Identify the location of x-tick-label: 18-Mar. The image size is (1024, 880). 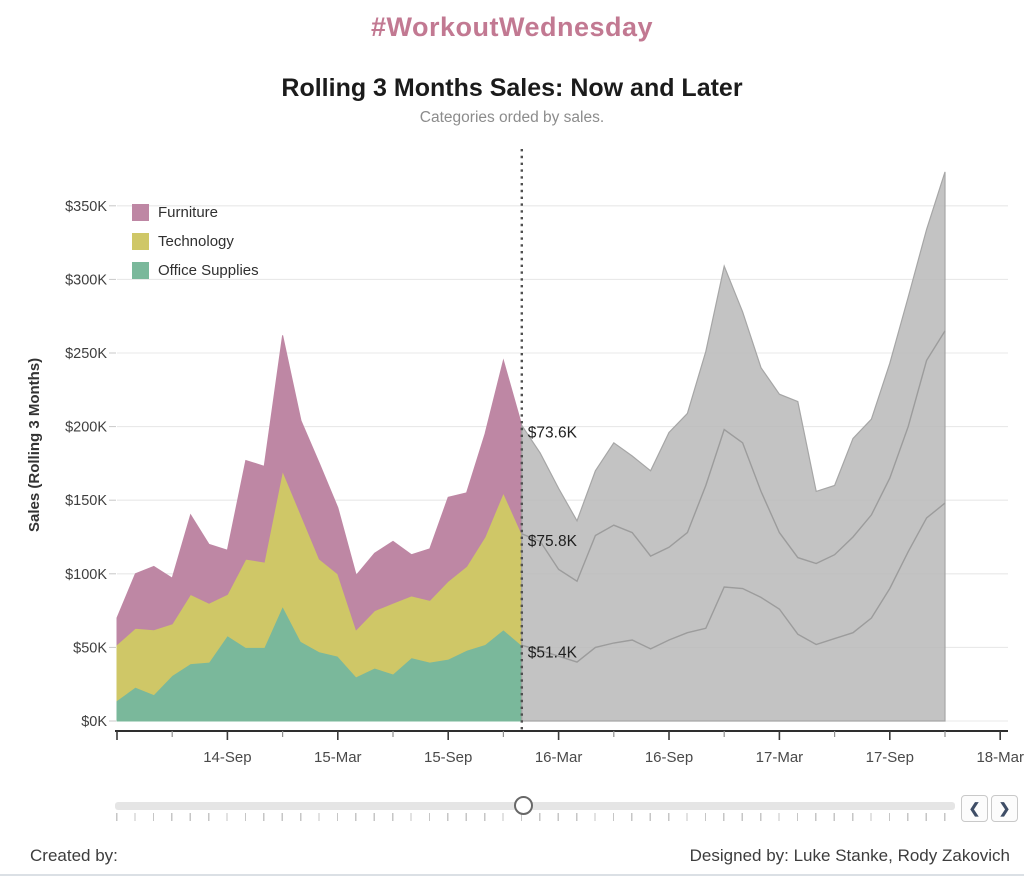
(1000, 757).